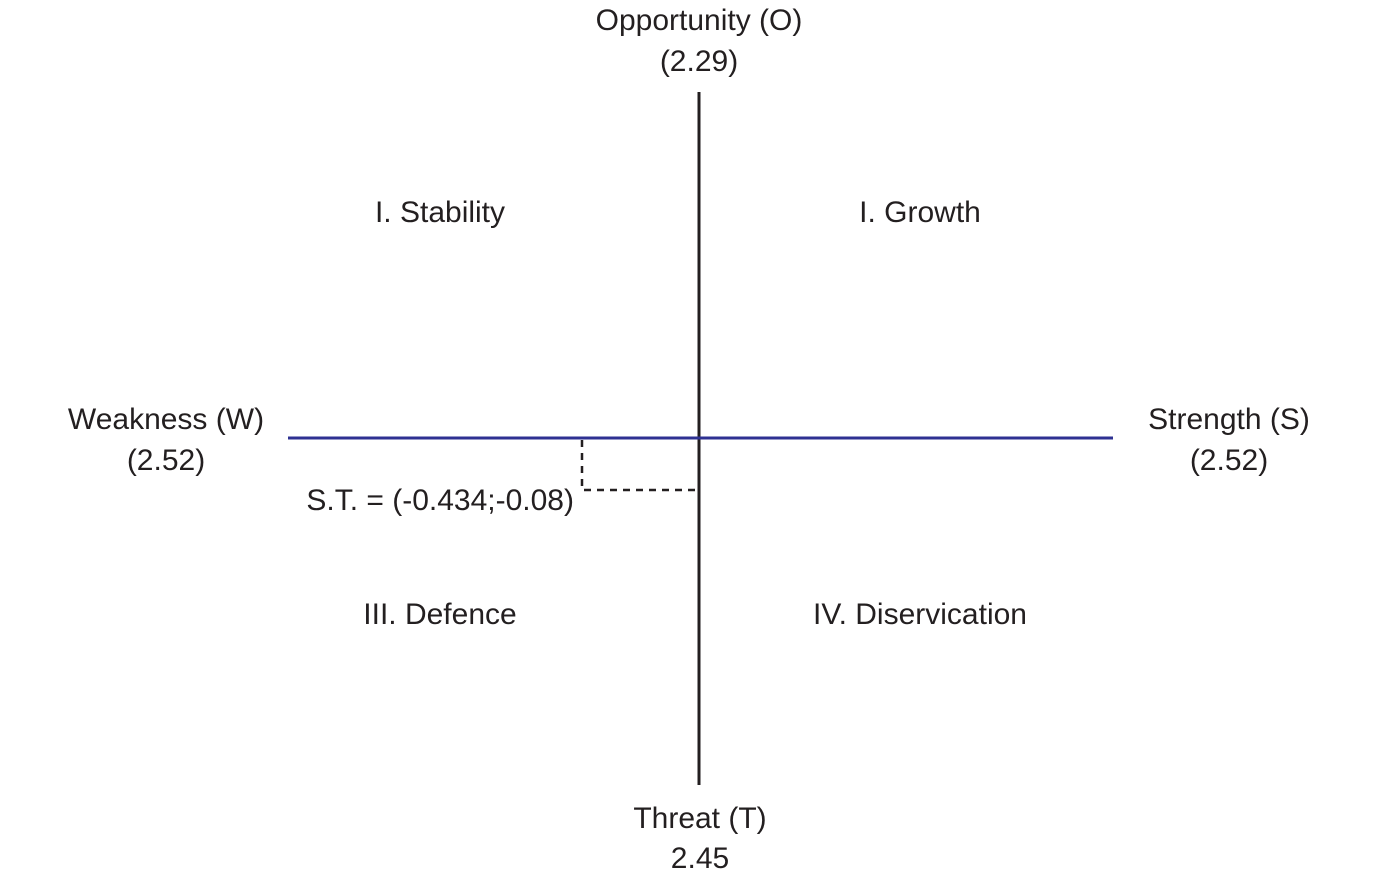 Image resolution: width=1379 pixels, height=877 pixels. Describe the element at coordinates (440, 500) in the screenshot. I see `point-label: S.T. = (-0.434;-0.08)` at that location.